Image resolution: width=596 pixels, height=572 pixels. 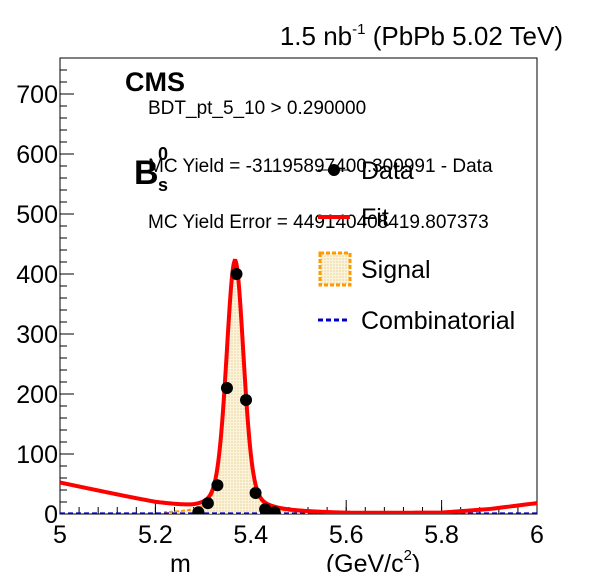 What do you see at coordinates (387, 171) in the screenshot?
I see `legend-data-label: Data` at bounding box center [387, 171].